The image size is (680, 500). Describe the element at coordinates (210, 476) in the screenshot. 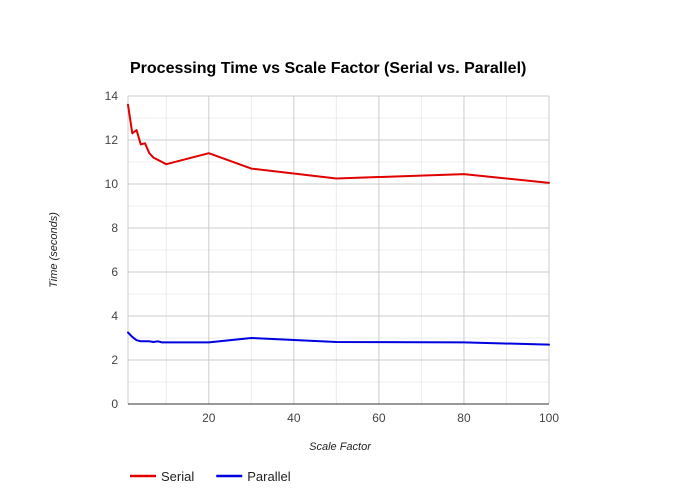

I see `legend: Serial Parallel` at that location.